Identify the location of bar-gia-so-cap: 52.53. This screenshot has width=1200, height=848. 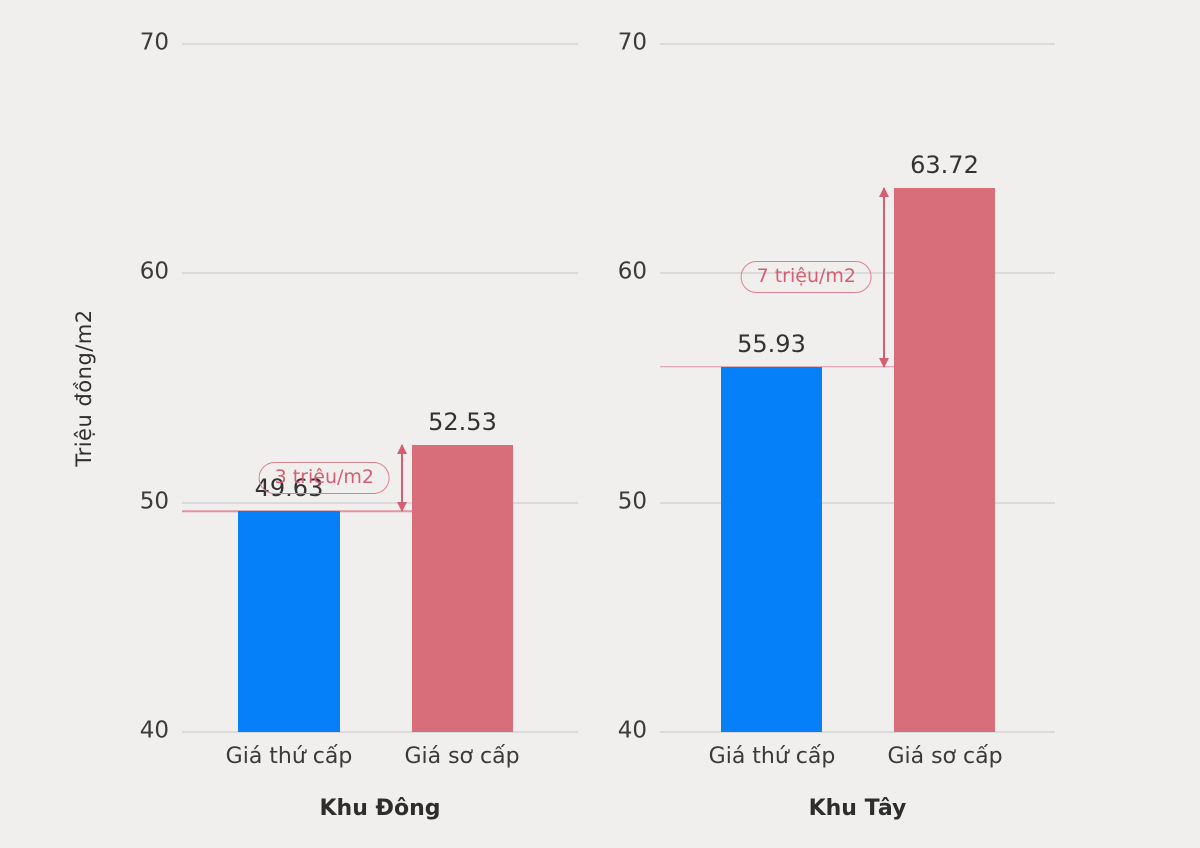
(462, 570).